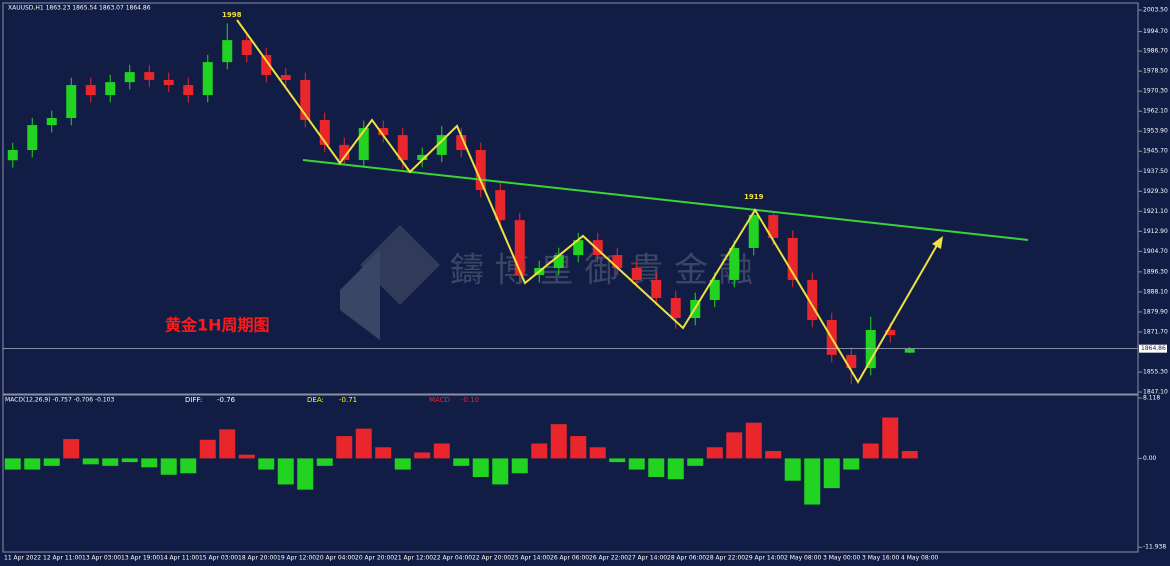 The width and height of the screenshot is (1170, 566). Describe the element at coordinates (232, 15) in the screenshot. I see `annotation: 1998` at that location.